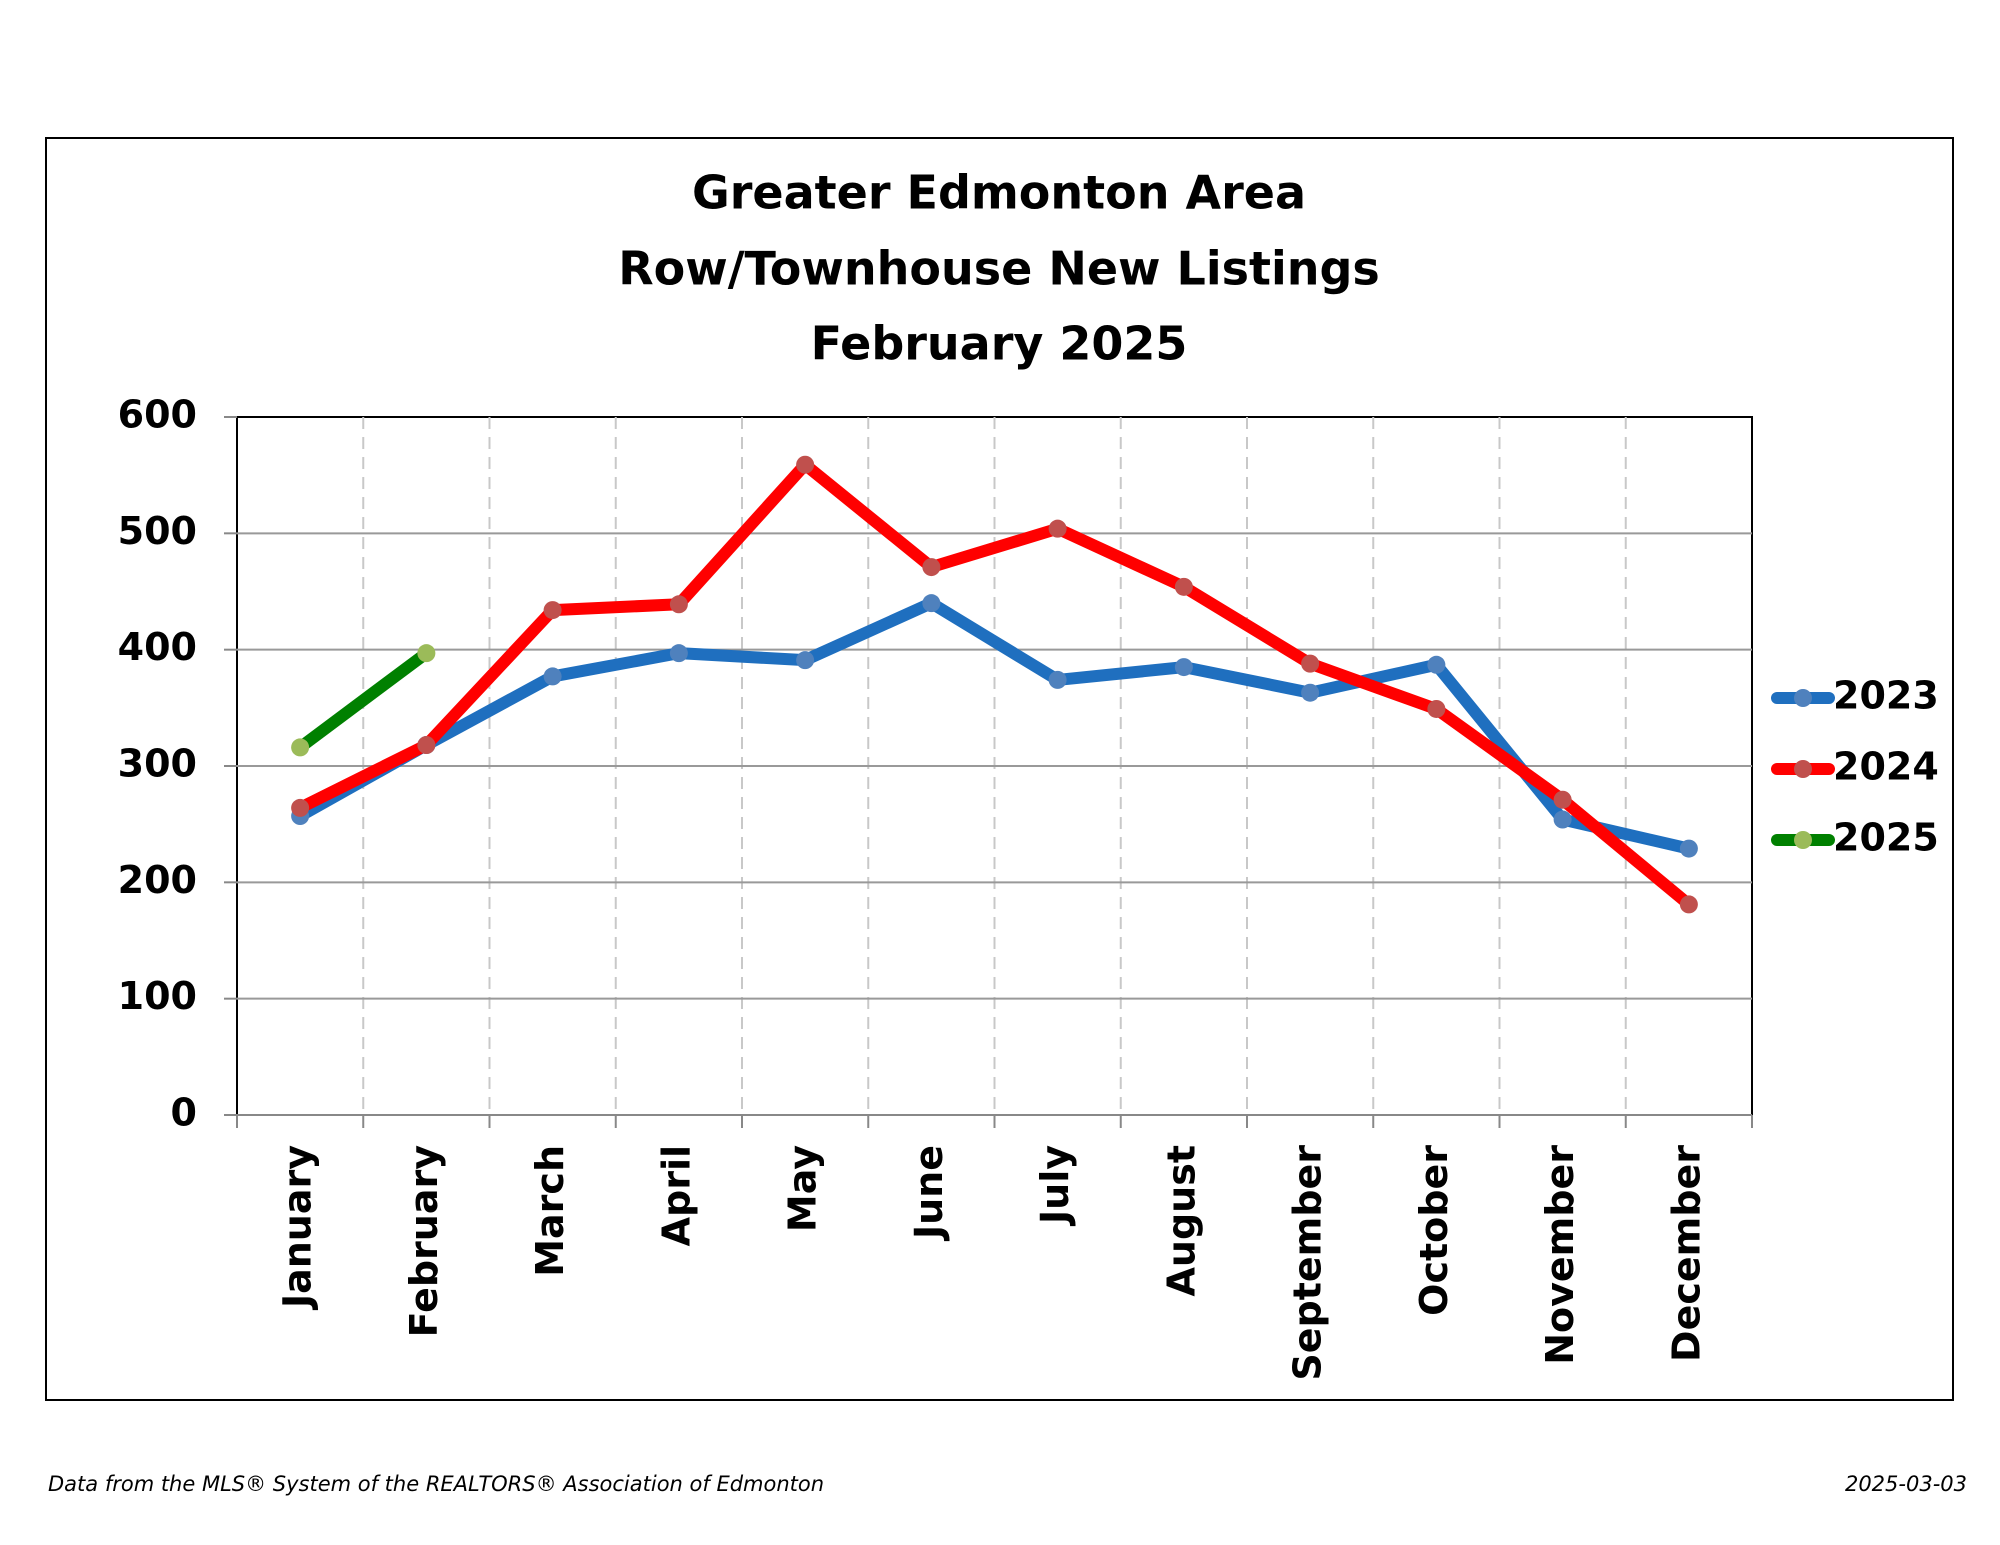  What do you see at coordinates (676, 1195) in the screenshot?
I see `x-tick-label: April` at bounding box center [676, 1195].